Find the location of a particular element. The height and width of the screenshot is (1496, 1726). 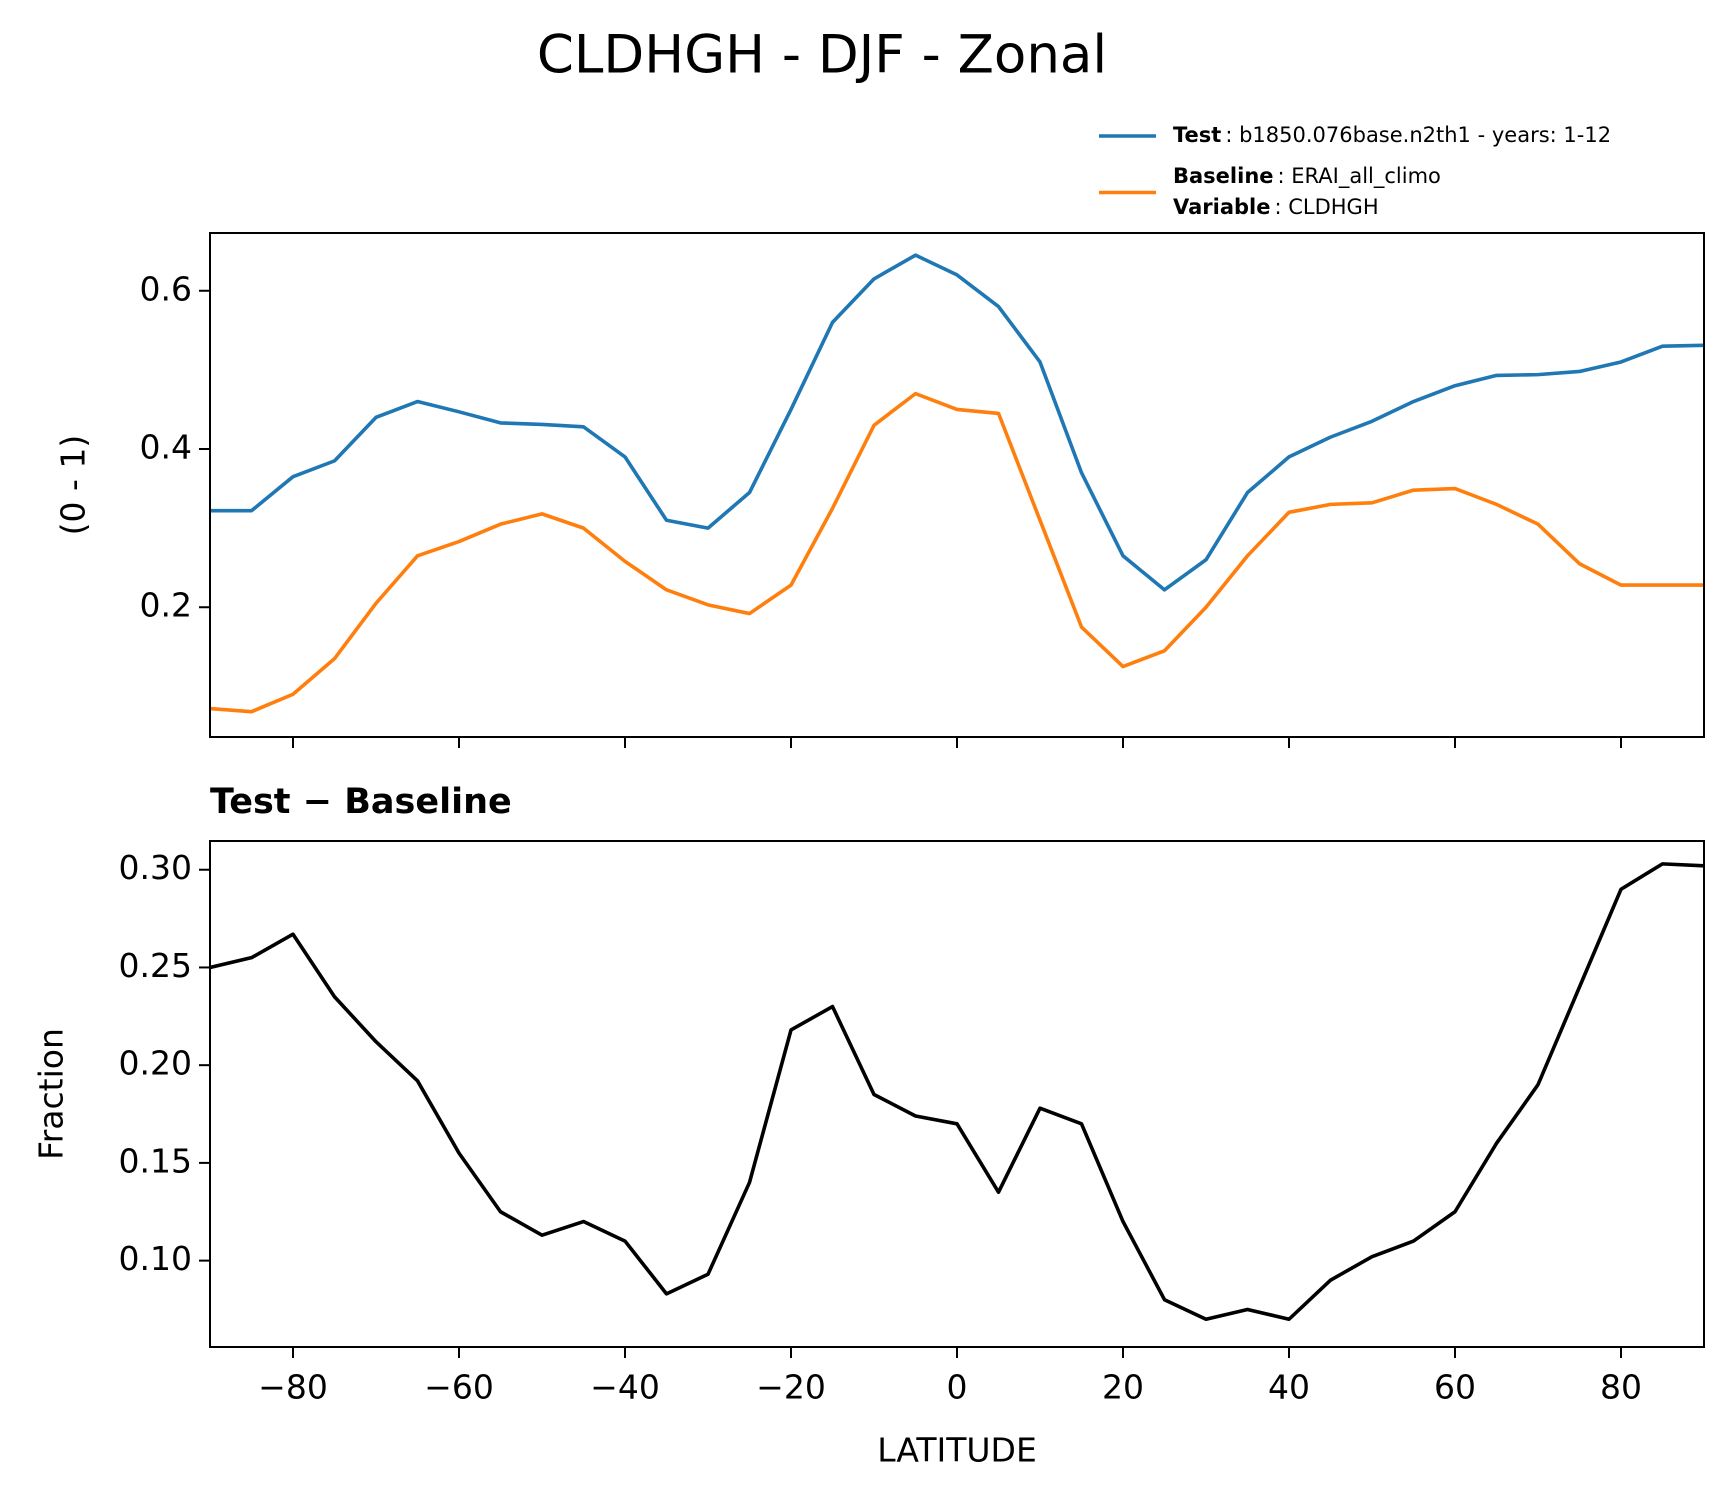

x-tick-label: −60 is located at coordinates (459, 1387).